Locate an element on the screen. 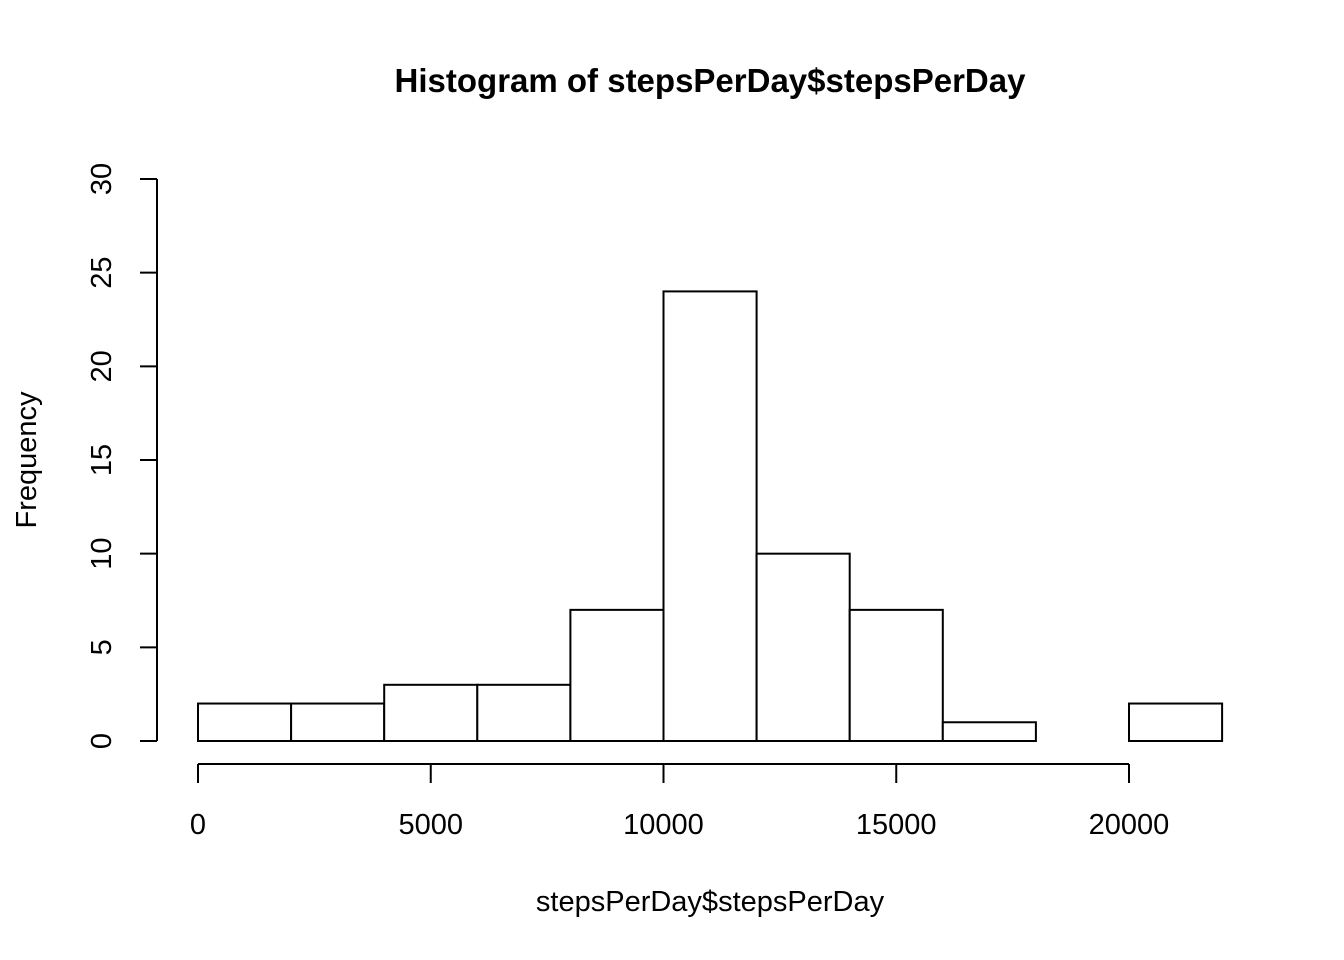 This screenshot has height=960, width=1344. y-tick-label-25: 25 is located at coordinates (102, 273).